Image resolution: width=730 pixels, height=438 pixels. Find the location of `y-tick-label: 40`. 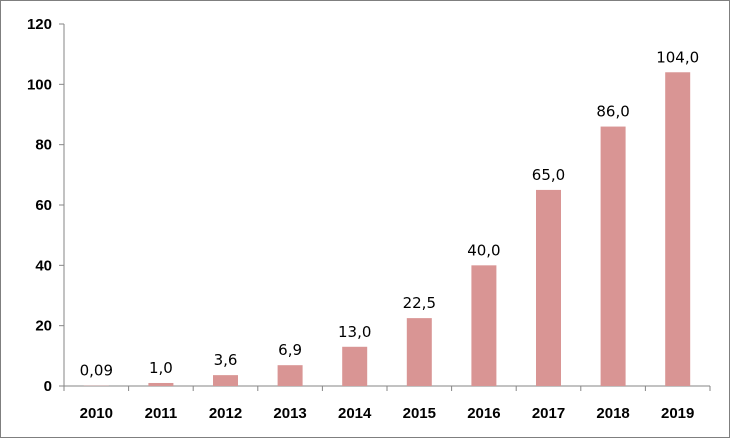

y-tick-label: 40 is located at coordinates (43, 265).